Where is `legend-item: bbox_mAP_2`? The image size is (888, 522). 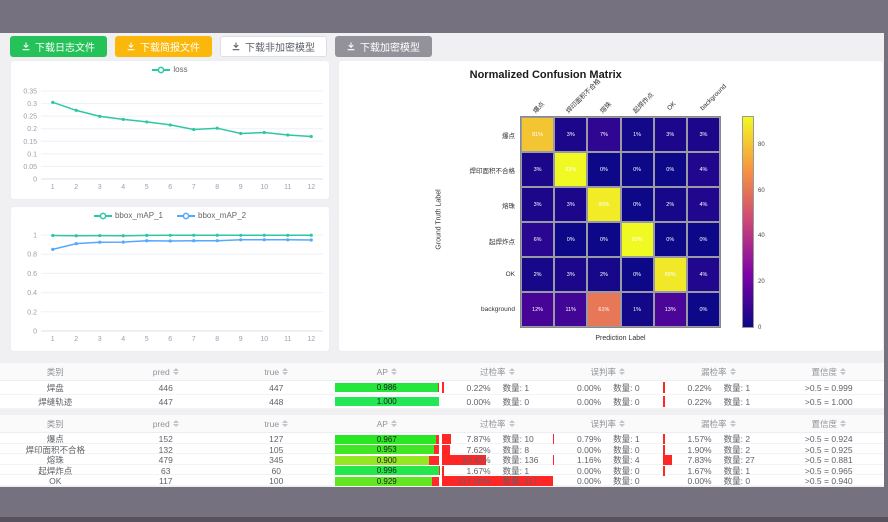
legend-item: bbox_mAP_2 is located at coordinates (211, 215).